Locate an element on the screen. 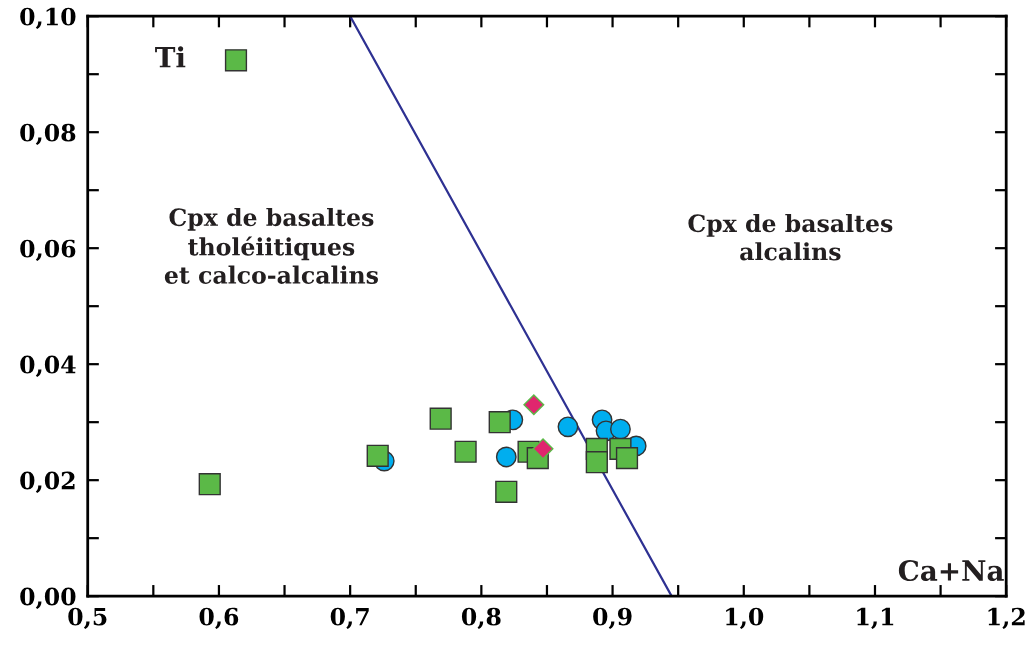 This screenshot has height=648, width=1032. x-tick-label: 0,8 is located at coordinates (481, 618).